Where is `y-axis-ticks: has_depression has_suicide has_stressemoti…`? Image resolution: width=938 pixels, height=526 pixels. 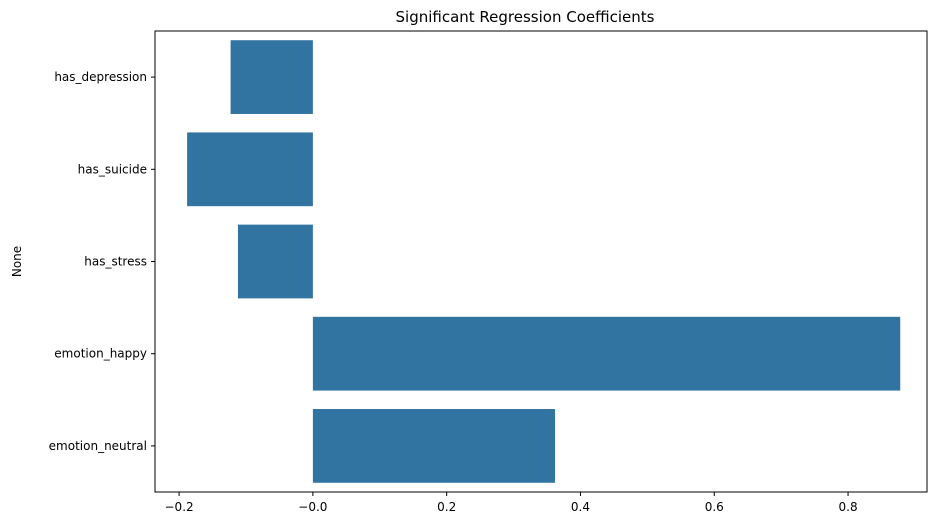 y-axis-ticks: has_depression has_suicide has_stressemoti… is located at coordinates (102, 261).